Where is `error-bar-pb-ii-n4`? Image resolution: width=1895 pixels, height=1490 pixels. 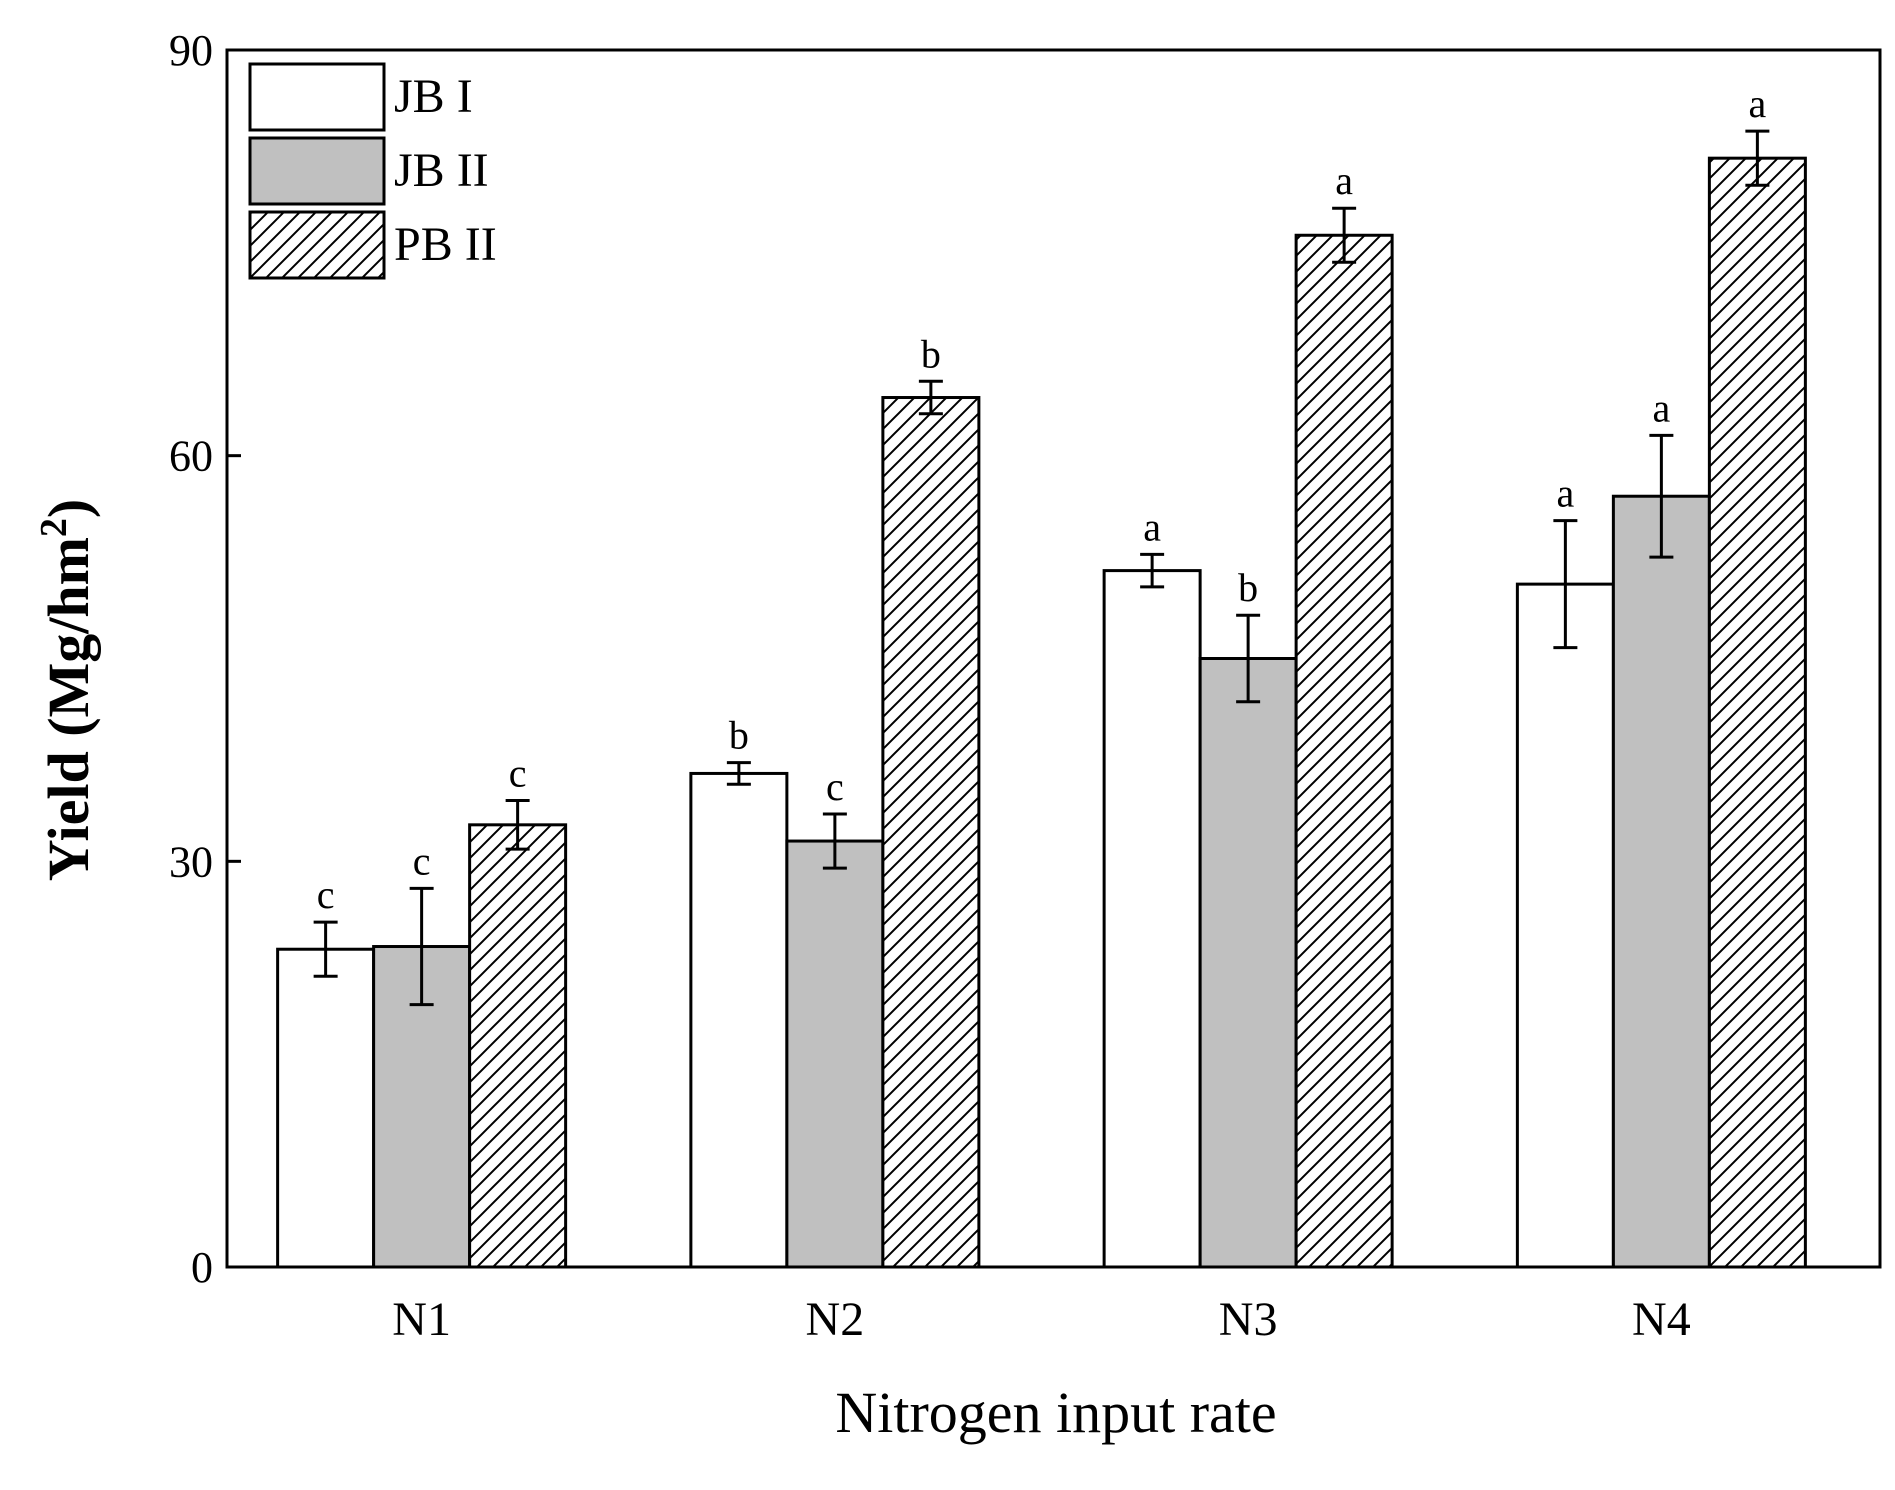
error-bar-pb-ii-n4 is located at coordinates (1757, 158).